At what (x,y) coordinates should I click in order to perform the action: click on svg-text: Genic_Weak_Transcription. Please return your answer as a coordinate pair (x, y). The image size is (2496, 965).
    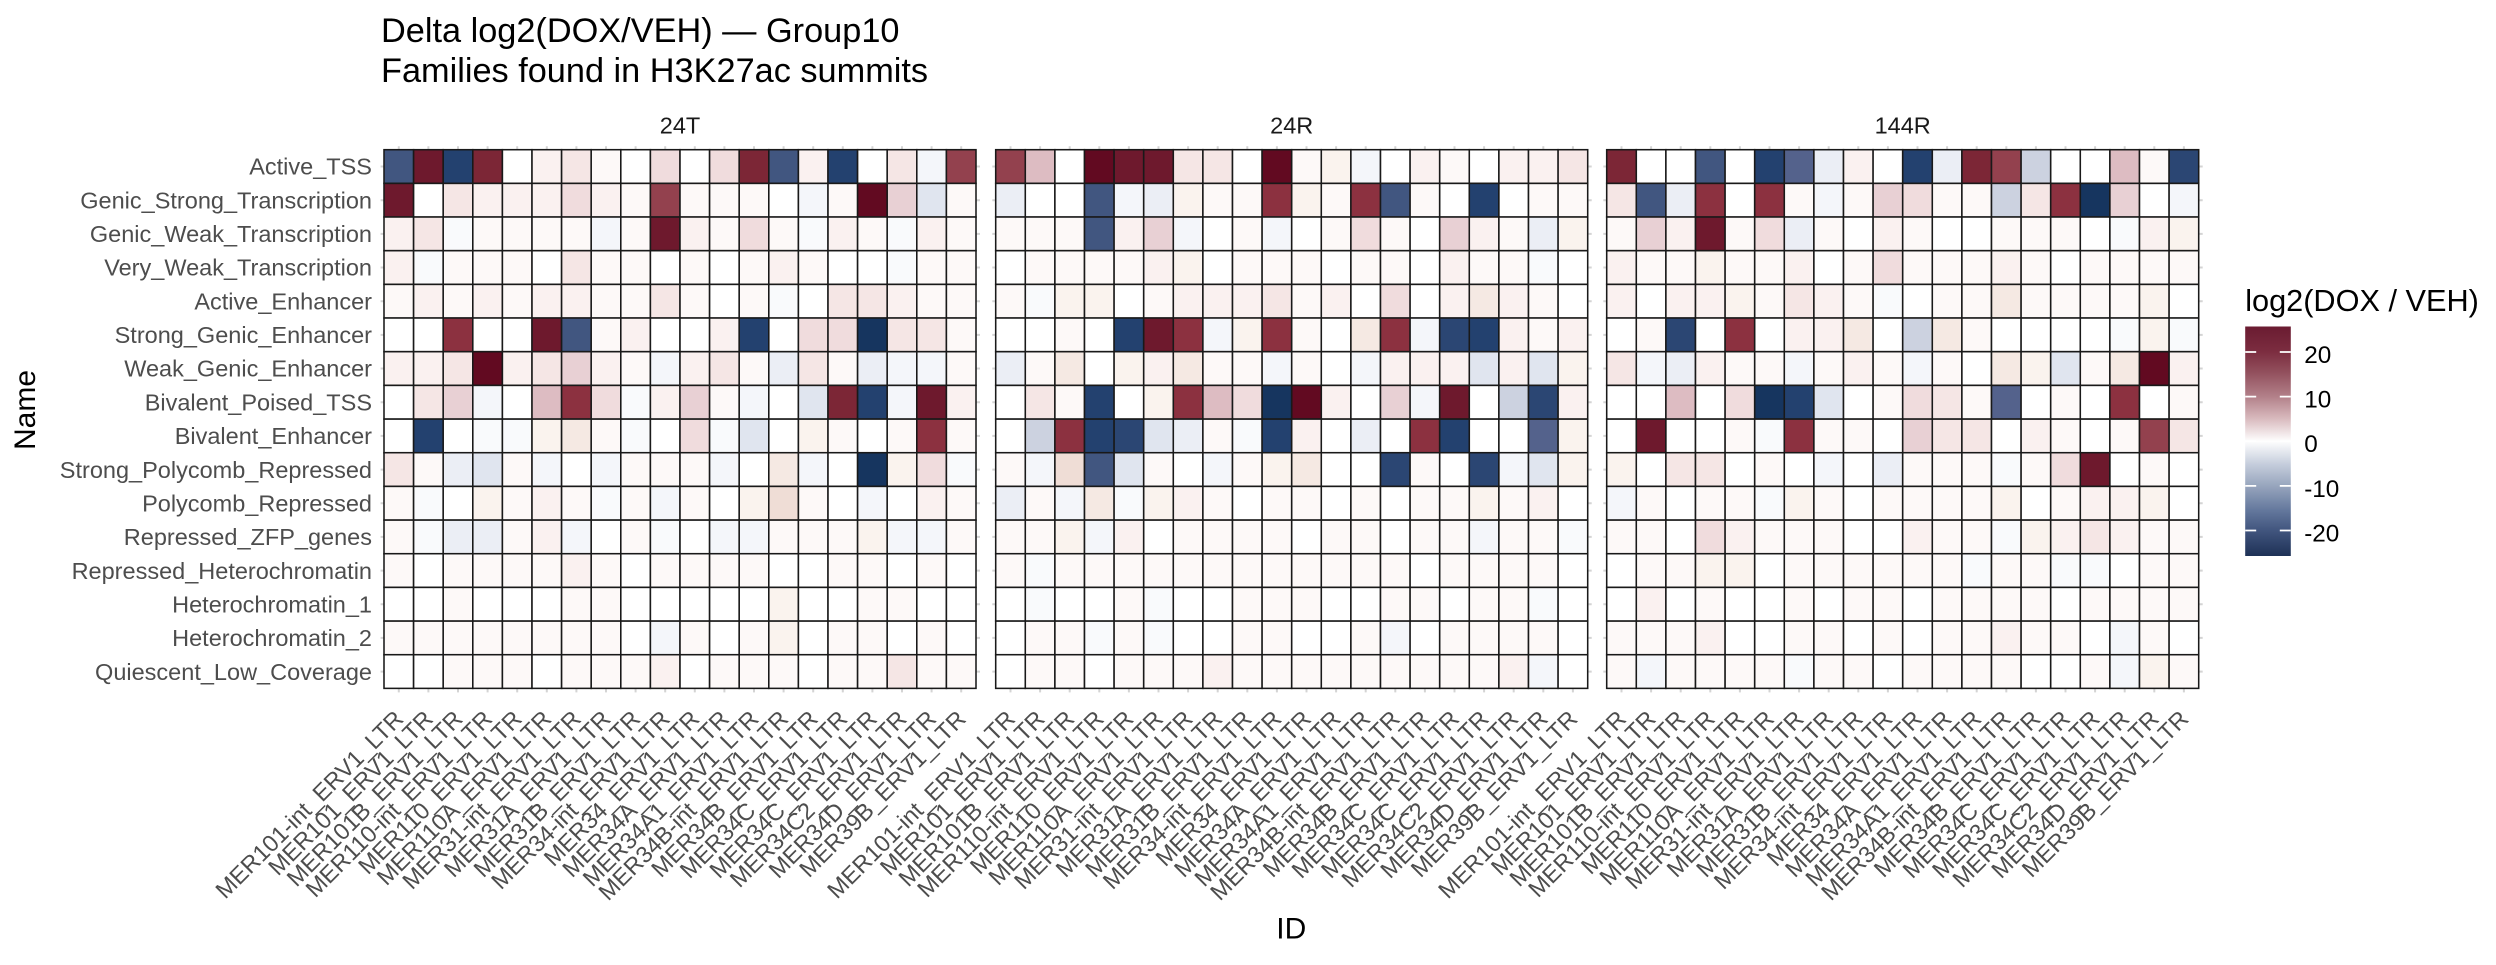
    Looking at the image, I should click on (231, 234).